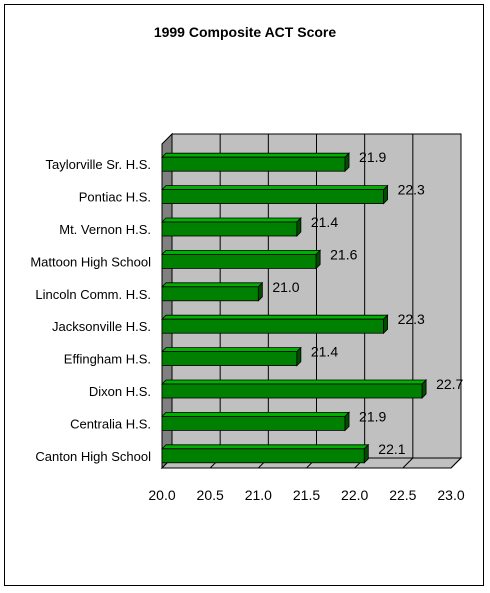 This screenshot has height=593, width=490. I want to click on category-label: Mt. Vernon H.S., so click(105, 229).